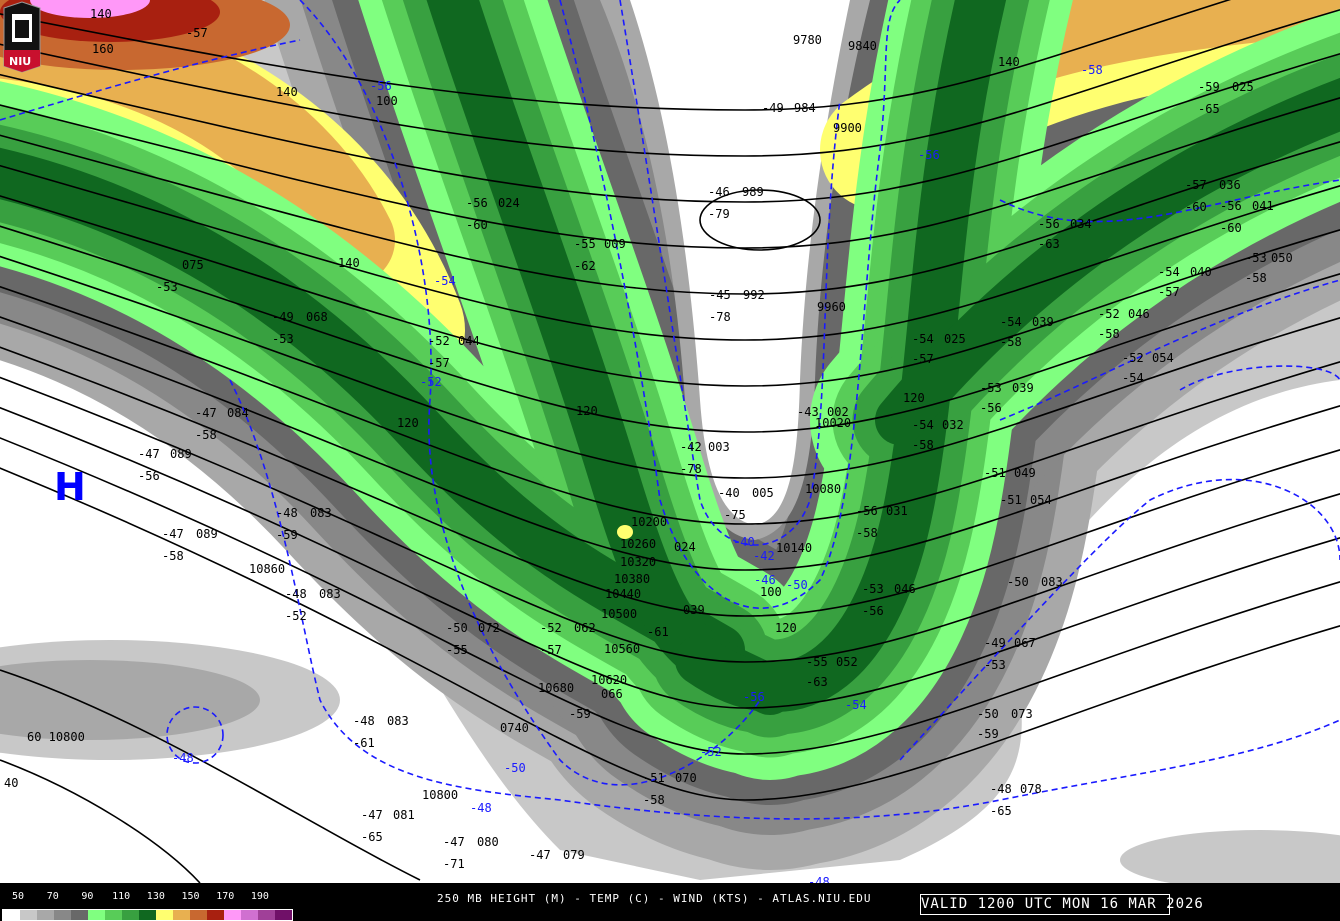 This screenshot has width=1340, height=921. What do you see at coordinates (735, 515) in the screenshot?
I see `station-dewpoint: -75` at bounding box center [735, 515].